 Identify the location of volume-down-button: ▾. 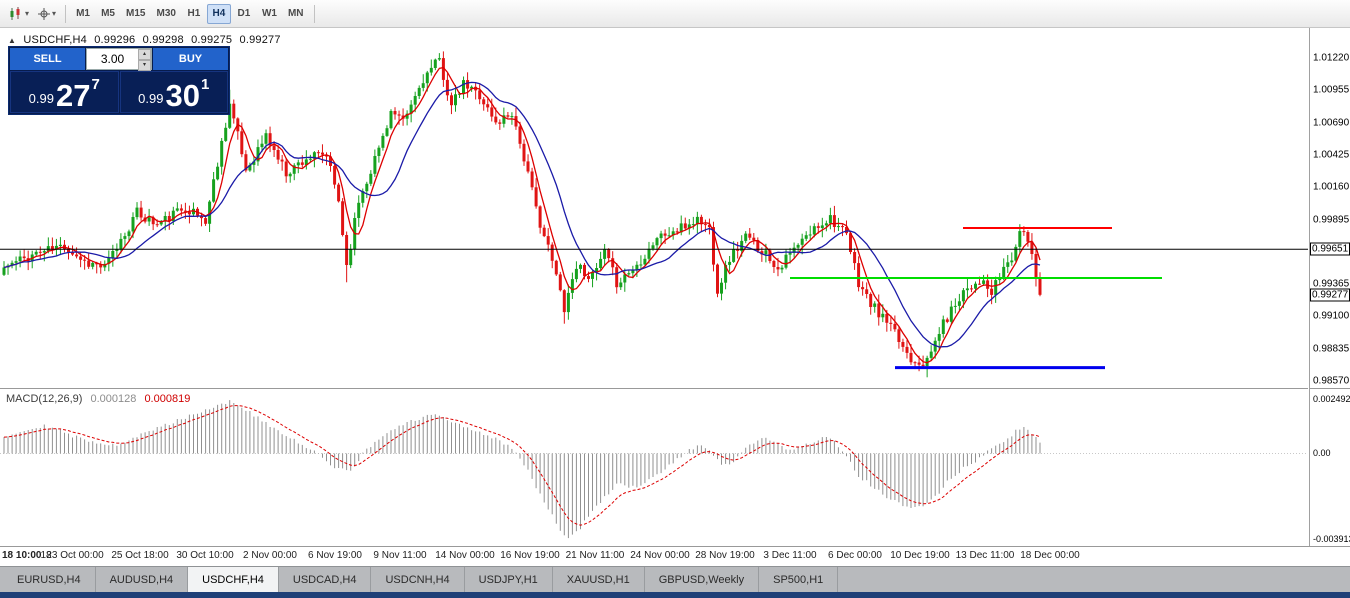
(144, 65).